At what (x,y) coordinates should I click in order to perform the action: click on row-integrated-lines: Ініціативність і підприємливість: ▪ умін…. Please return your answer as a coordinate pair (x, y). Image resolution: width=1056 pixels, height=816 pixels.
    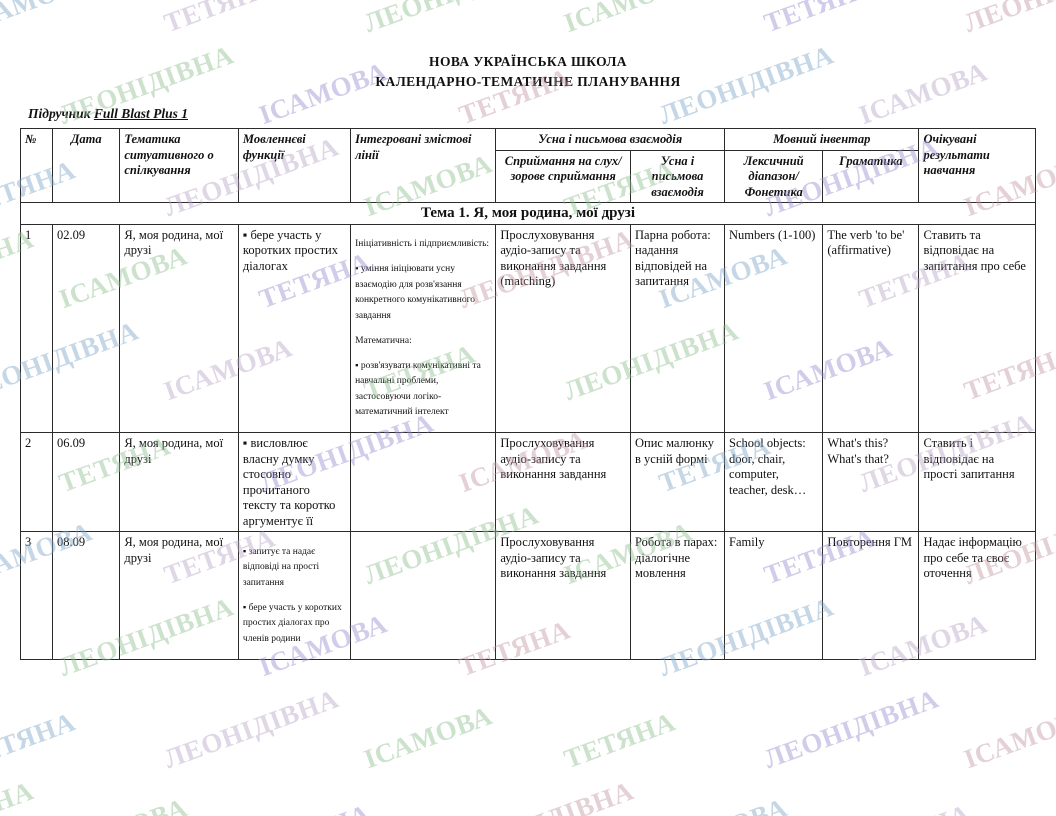
    Looking at the image, I should click on (423, 328).